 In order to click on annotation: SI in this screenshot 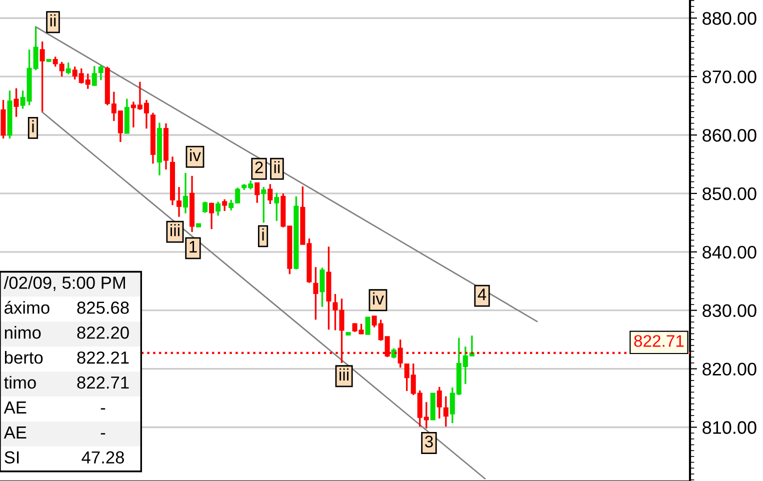, I will do `click(11, 457)`.